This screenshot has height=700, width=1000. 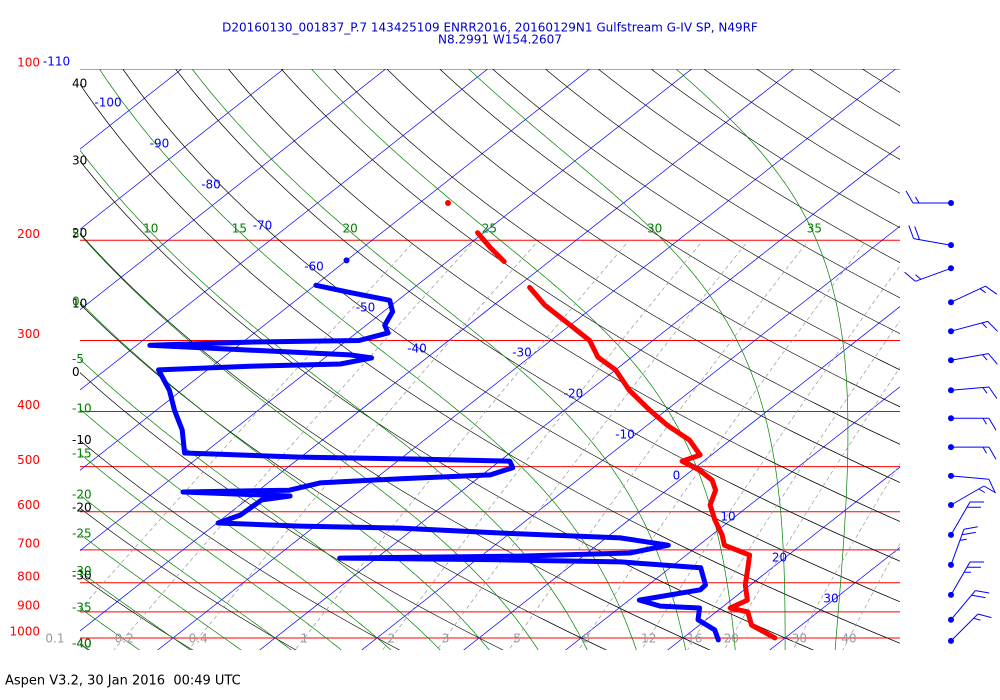 What do you see at coordinates (107, 103) in the screenshot?
I see `isotherm-label: -100` at bounding box center [107, 103].